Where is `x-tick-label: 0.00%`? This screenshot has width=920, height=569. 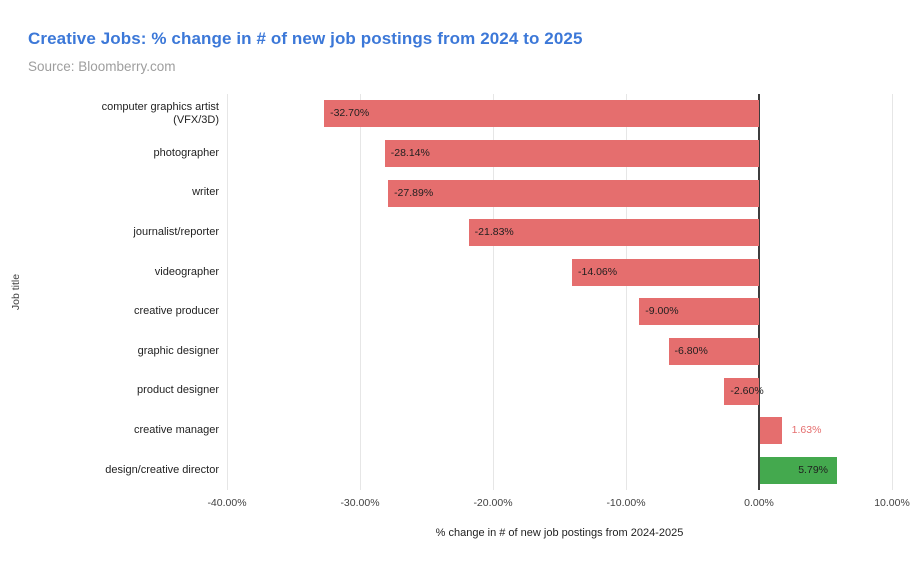 x-tick-label: 0.00% is located at coordinates (759, 503).